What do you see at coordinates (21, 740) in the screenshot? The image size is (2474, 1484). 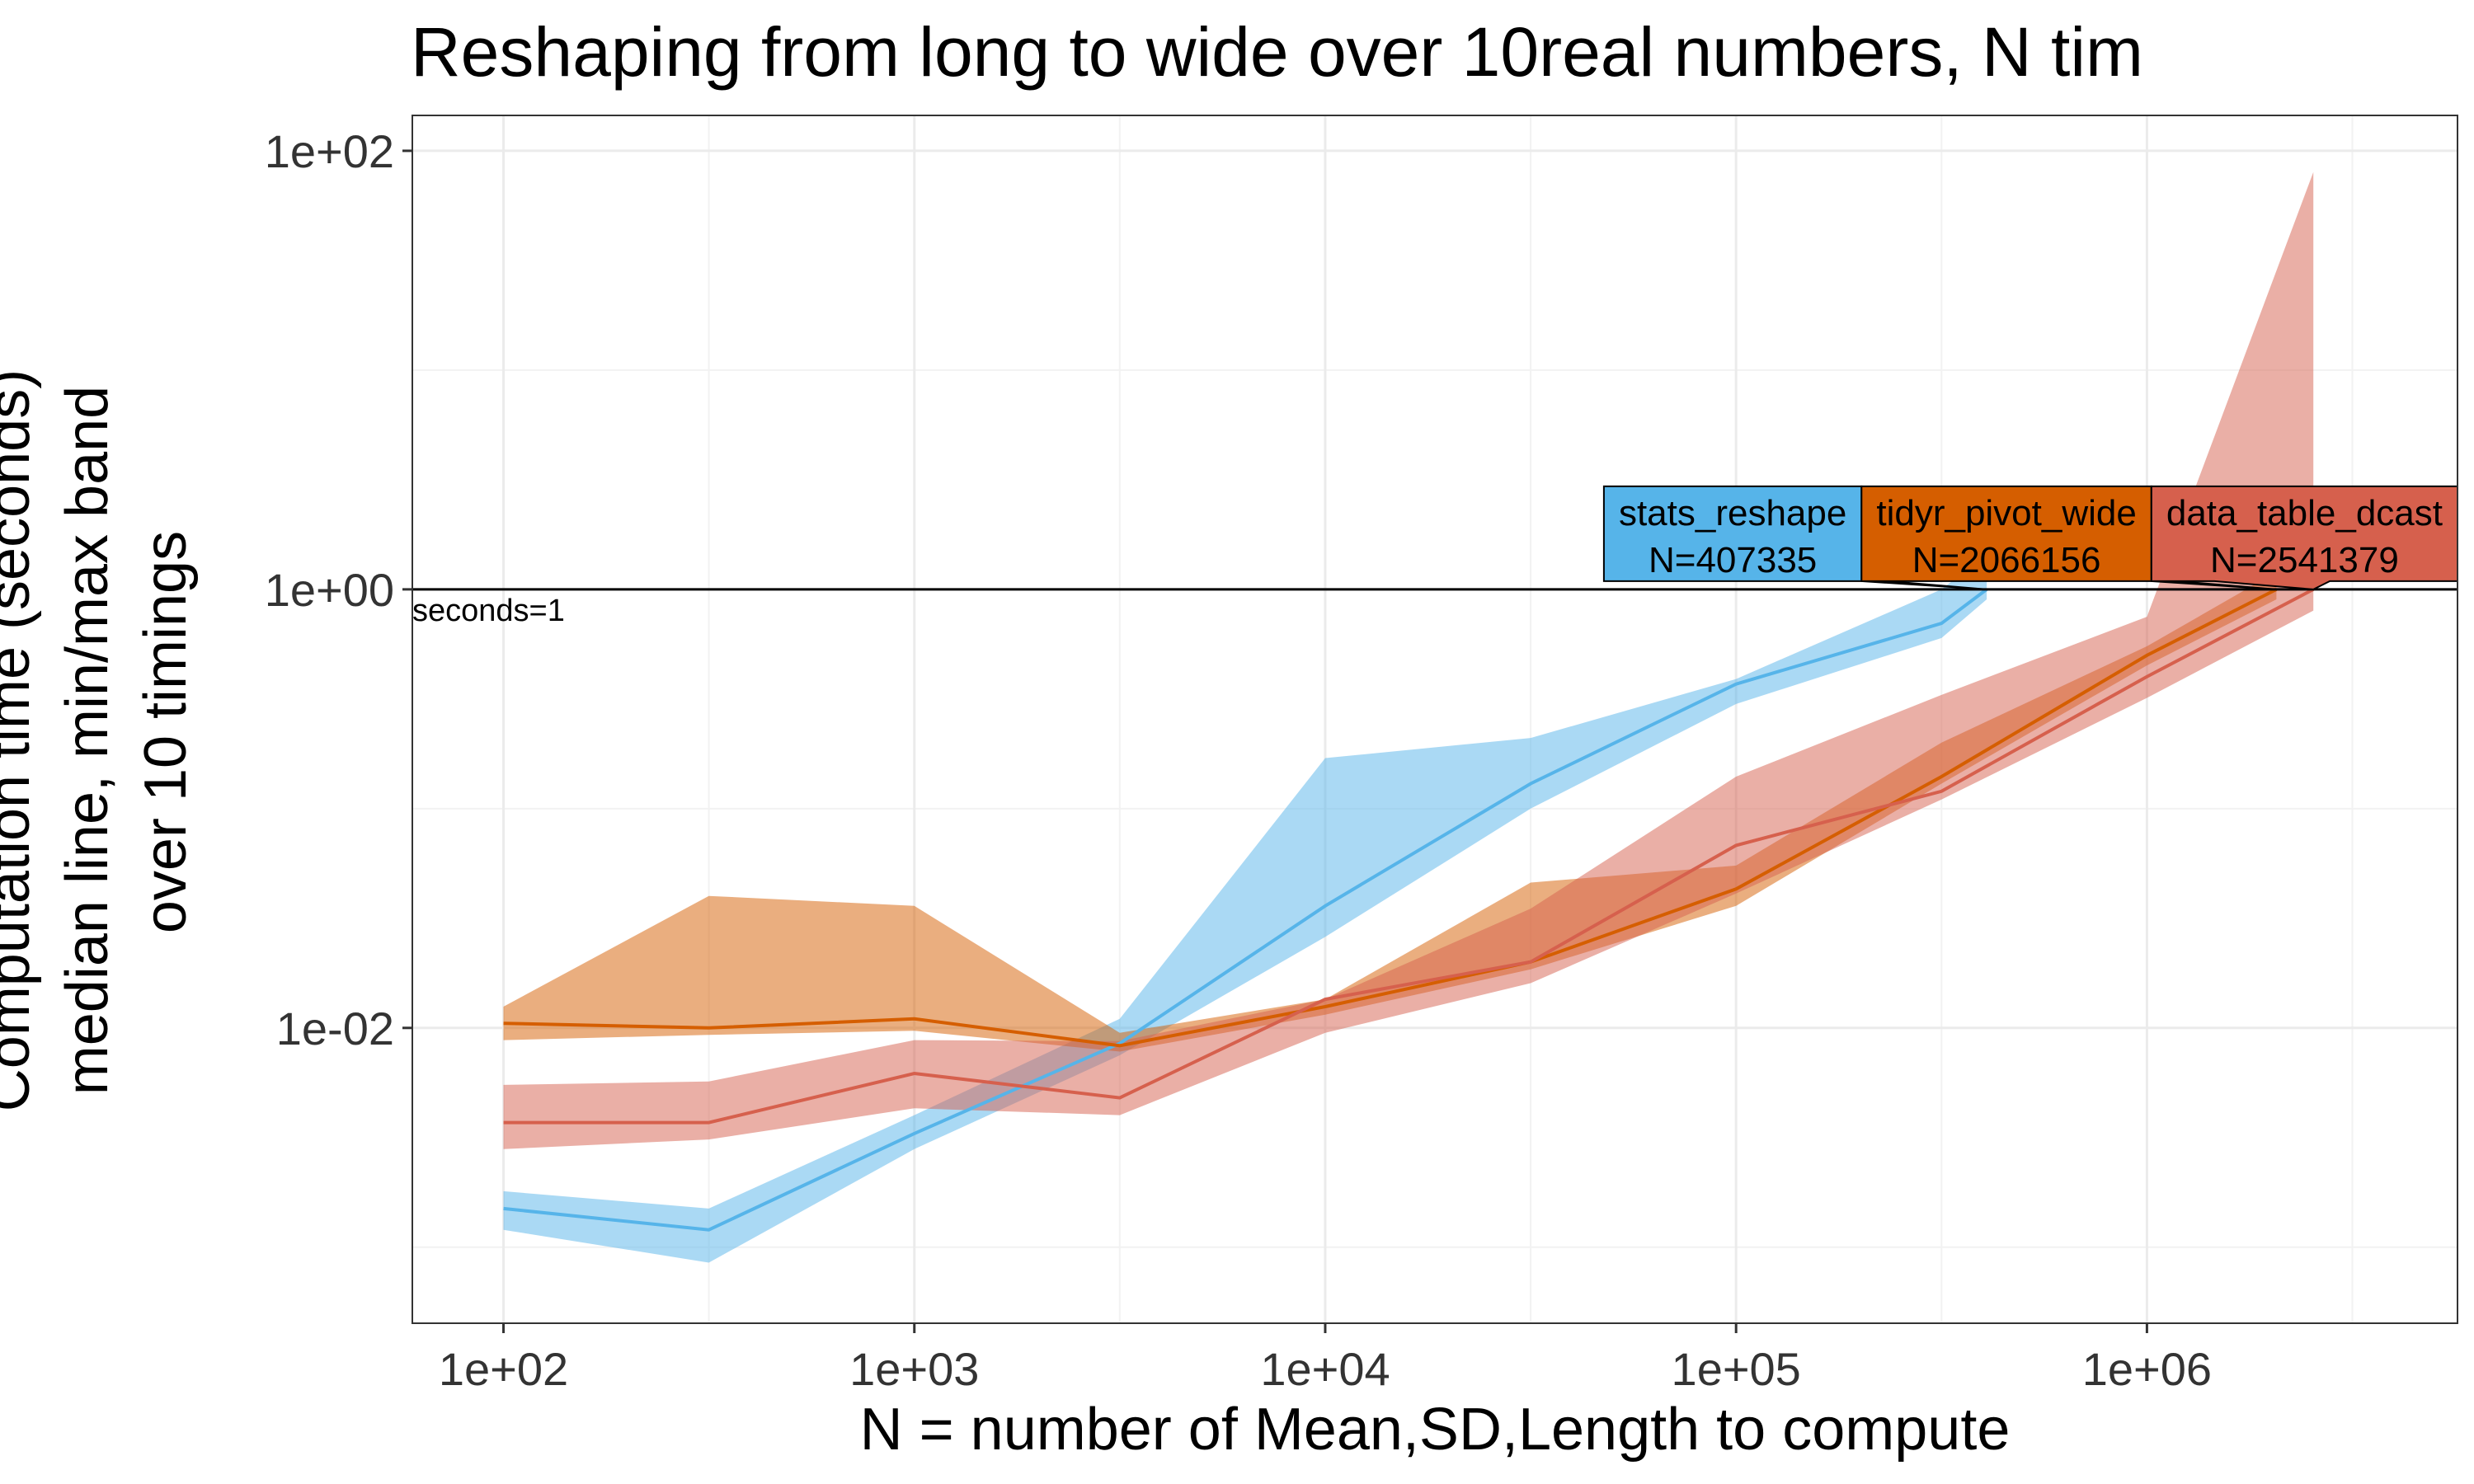 I see `y-axis-title-line-1: Computation time (seconds)` at bounding box center [21, 740].